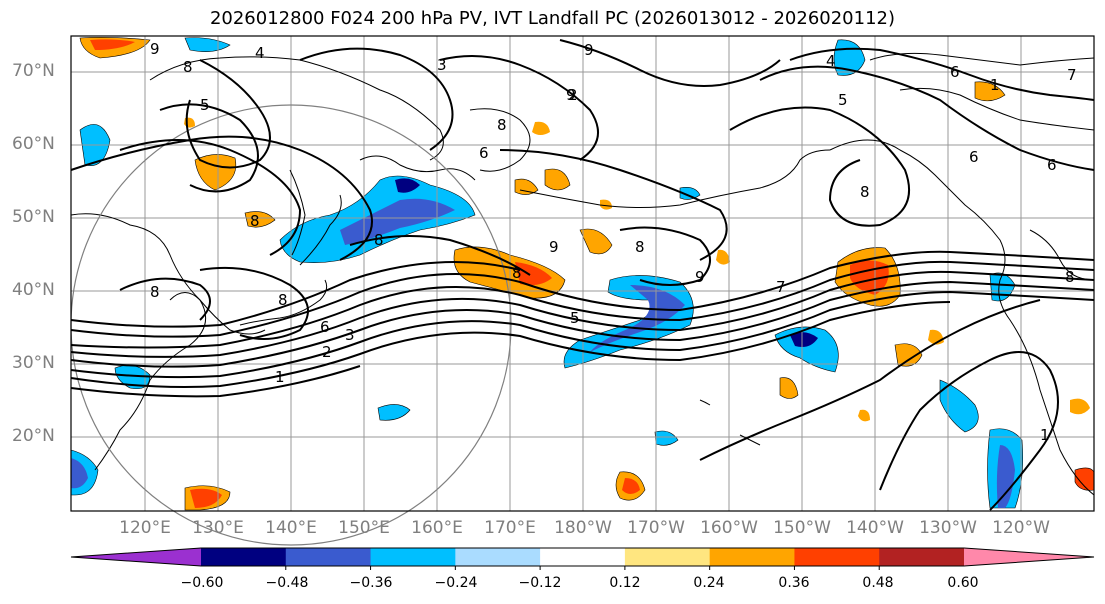  I want to click on lon-label: 130°E, so click(218, 528).